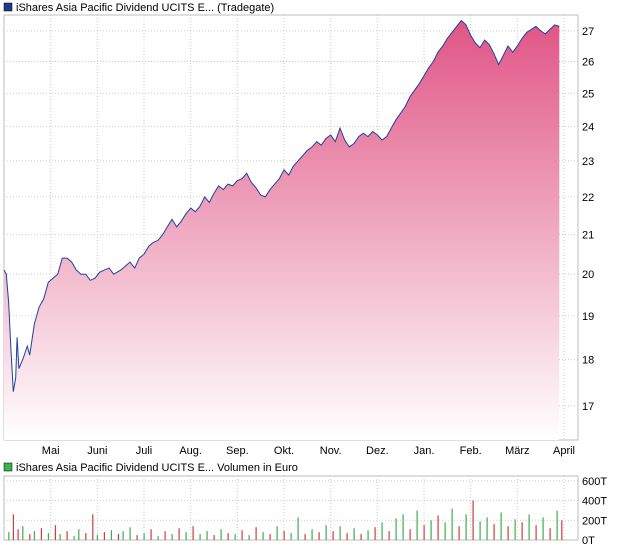 The image size is (620, 546). Describe the element at coordinates (377, 451) in the screenshot. I see `price-x-tick-label: Dez.` at that location.